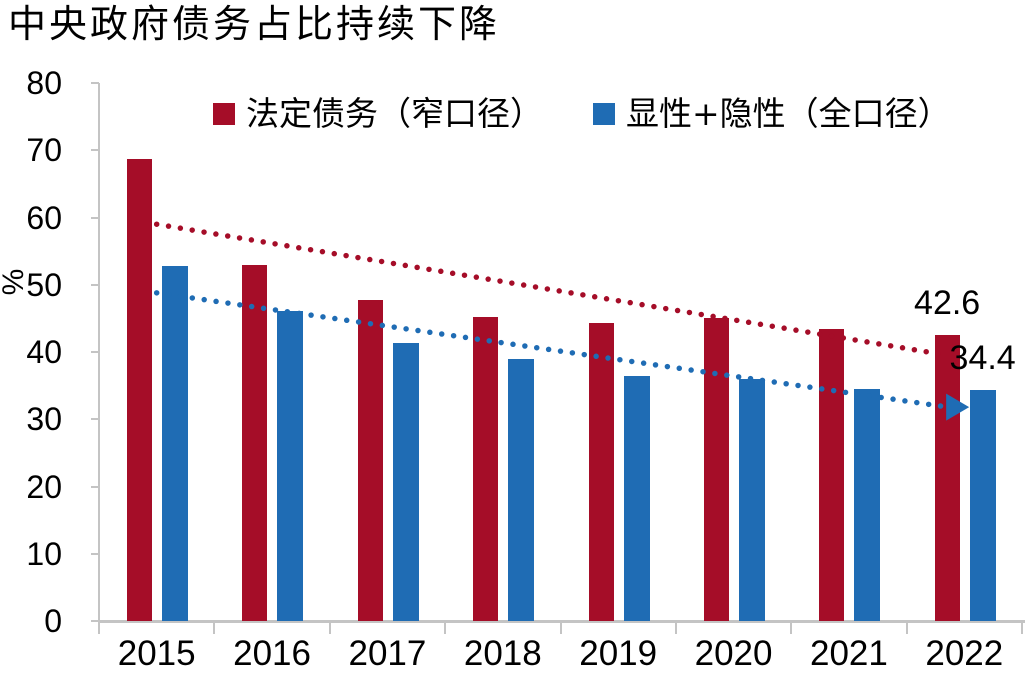 The image size is (1030, 677). Describe the element at coordinates (849, 653) in the screenshot. I see `x-axis-label-2021: 2021` at that location.